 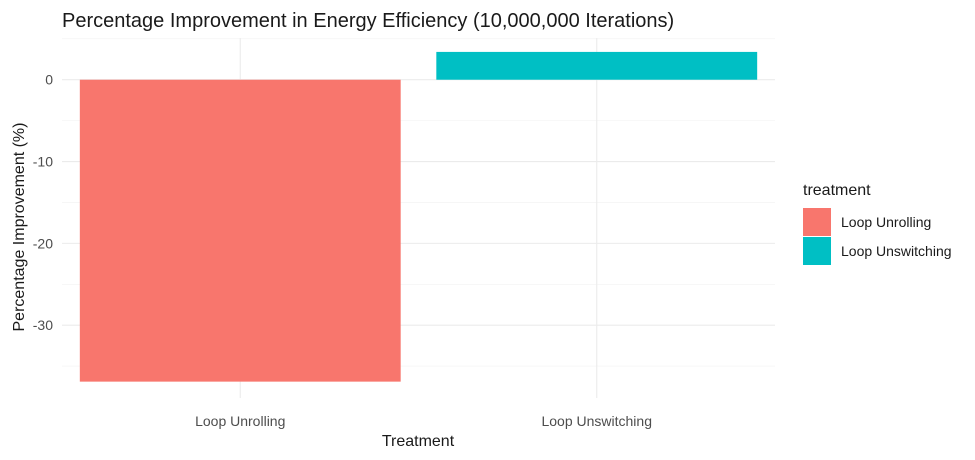 I want to click on x-axis-title: Treatment, so click(x=418, y=441).